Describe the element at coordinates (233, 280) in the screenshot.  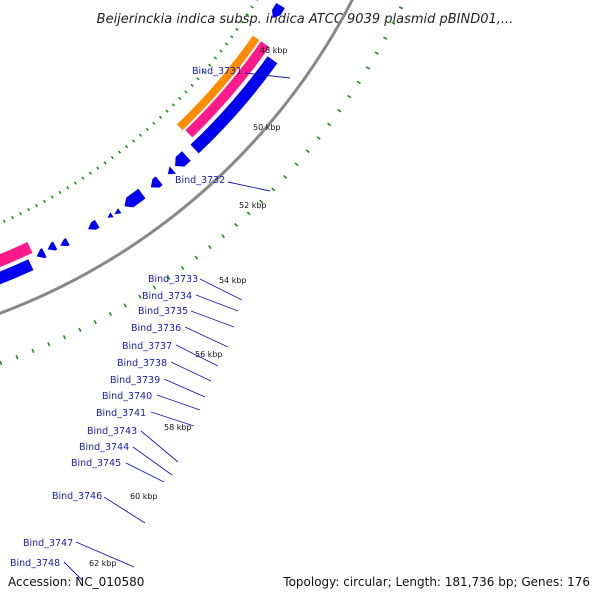
I see `kbp-label: 54 kbp` at that location.